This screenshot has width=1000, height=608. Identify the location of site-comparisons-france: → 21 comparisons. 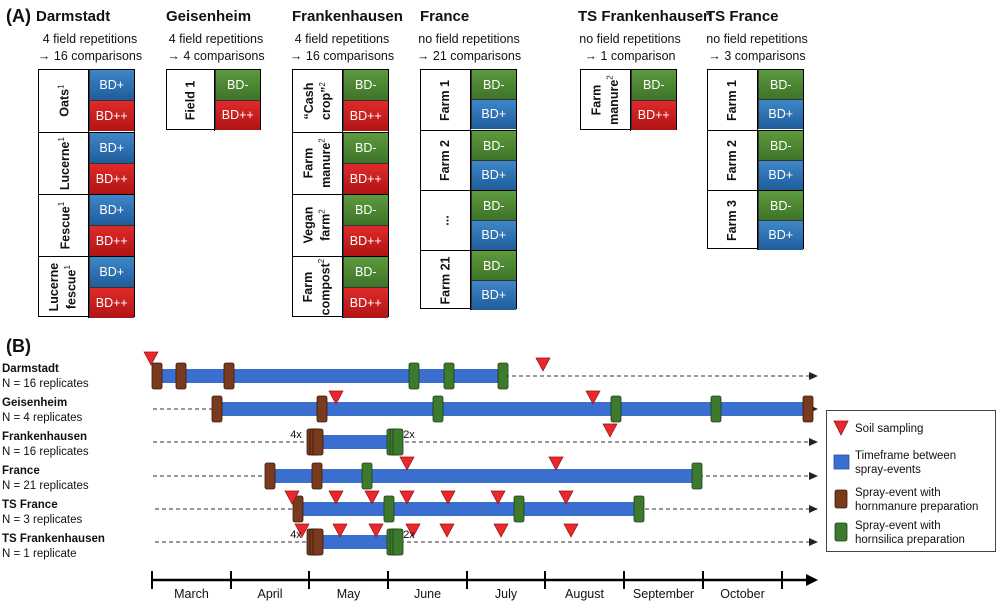
(469, 56).